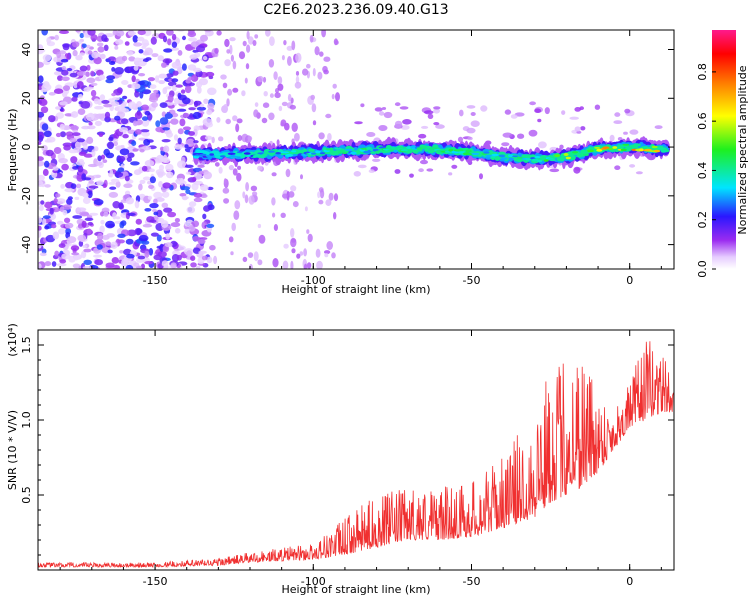 The image size is (750, 600). Describe the element at coordinates (26, 50) in the screenshot. I see `y-tick-label: 40` at that location.